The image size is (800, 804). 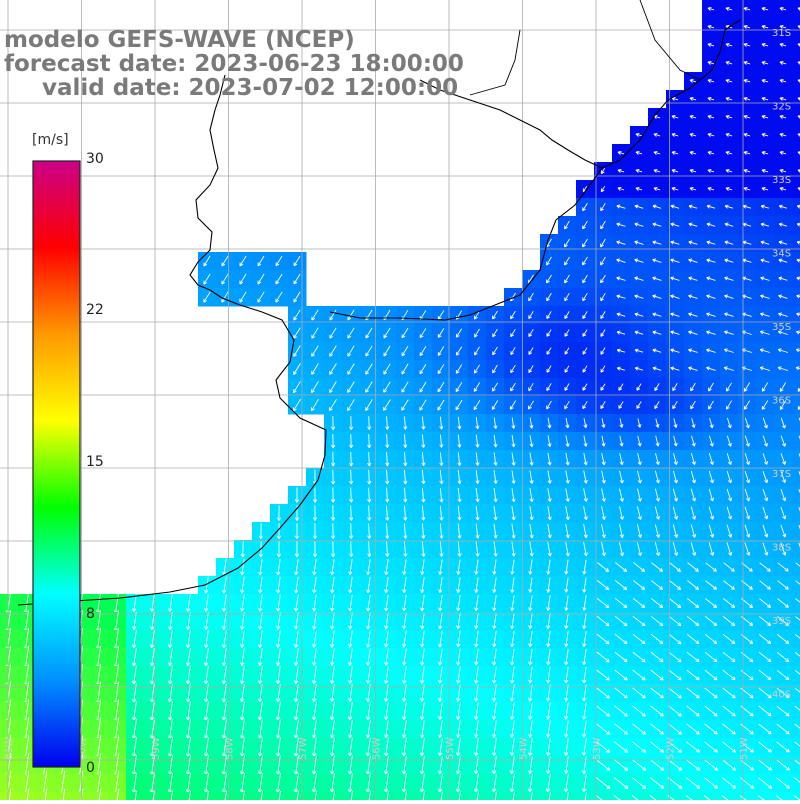 I want to click on lon-label: 56W, so click(x=377, y=748).